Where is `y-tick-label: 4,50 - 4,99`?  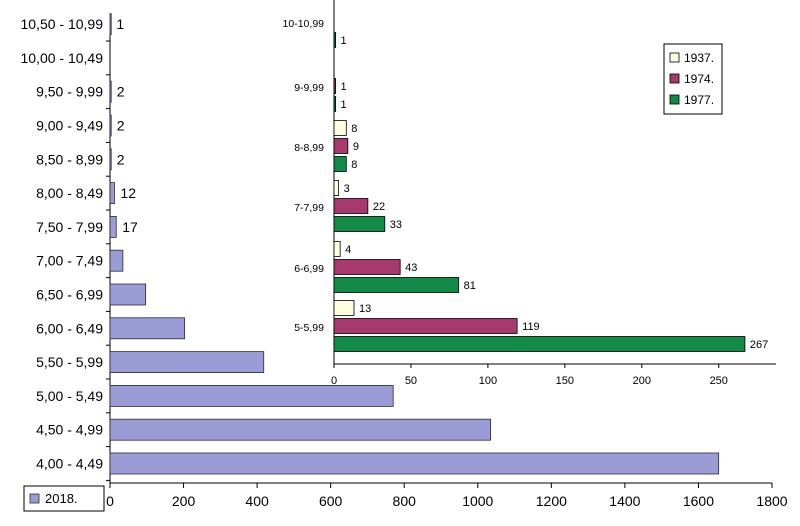 y-tick-label: 4,50 - 4,99 is located at coordinates (69, 430).